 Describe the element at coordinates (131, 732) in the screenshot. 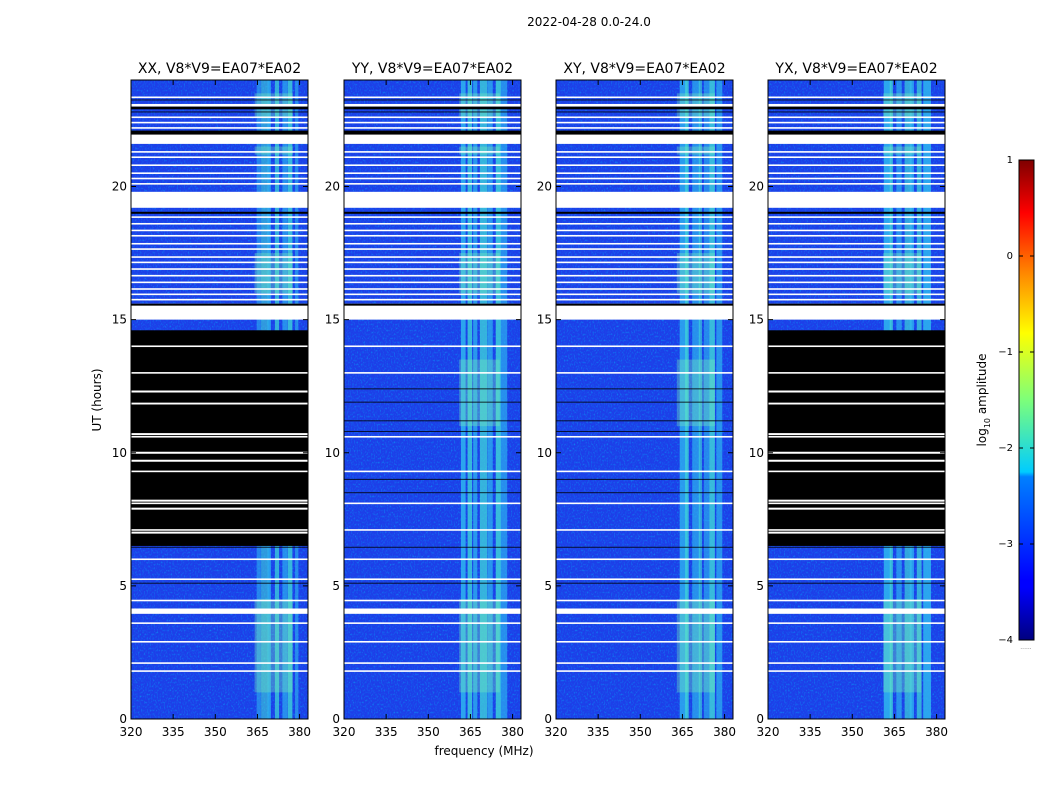

I see `x-tick-label: 320` at that location.